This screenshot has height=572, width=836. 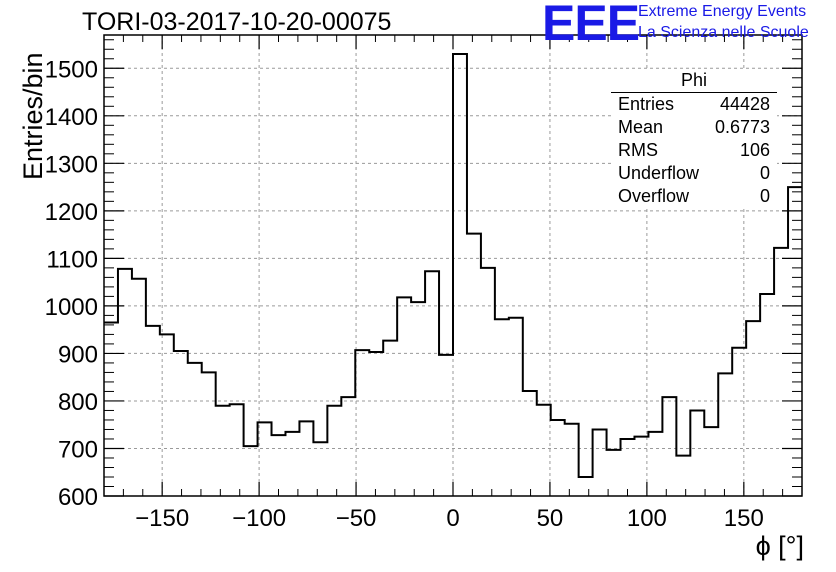 What do you see at coordinates (779, 546) in the screenshot?
I see `x-axis-label: ϕ [°]` at bounding box center [779, 546].